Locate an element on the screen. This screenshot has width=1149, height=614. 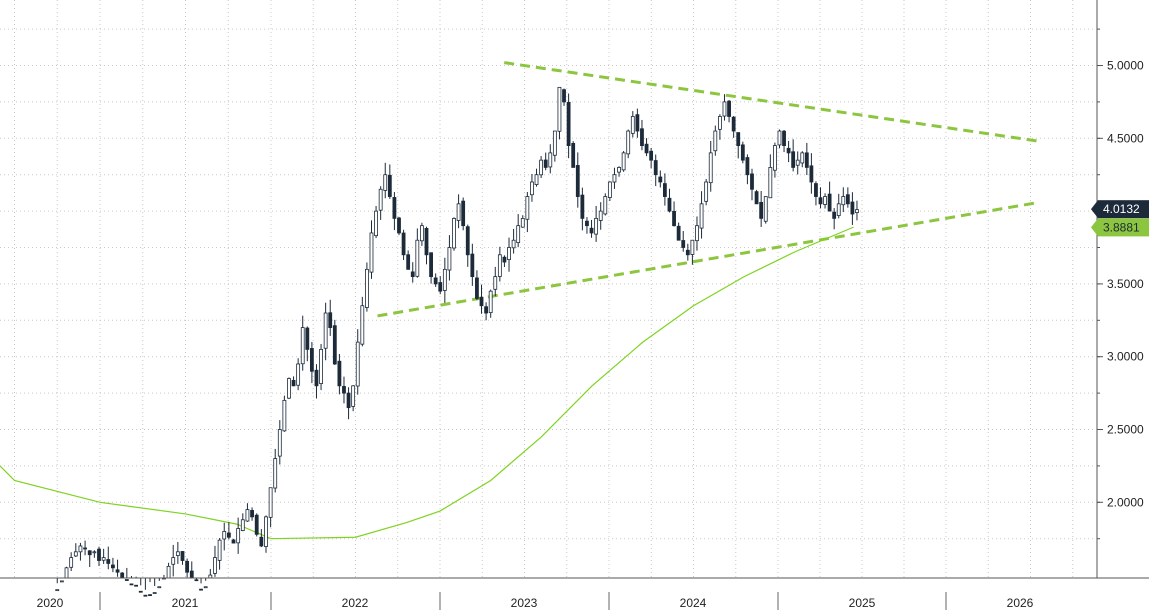
last-price-badge-label: 4.0132 is located at coordinates (1121, 209).